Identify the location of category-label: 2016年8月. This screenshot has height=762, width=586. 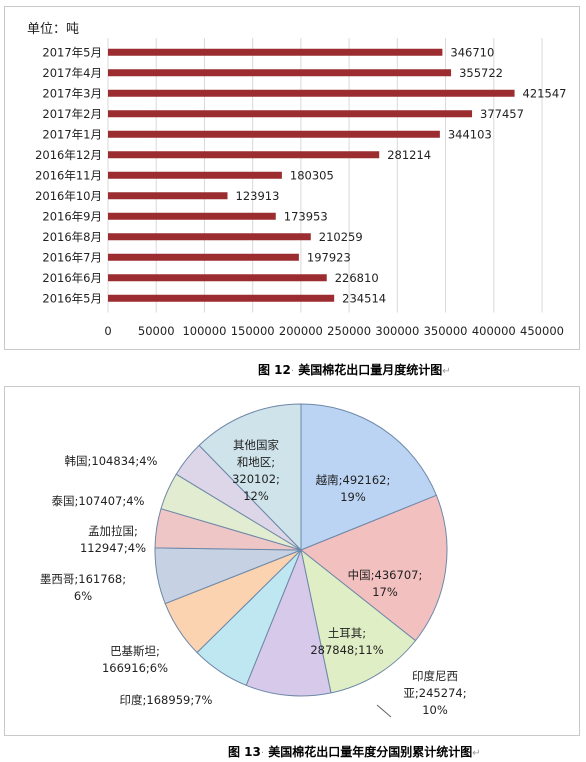
(72, 237).